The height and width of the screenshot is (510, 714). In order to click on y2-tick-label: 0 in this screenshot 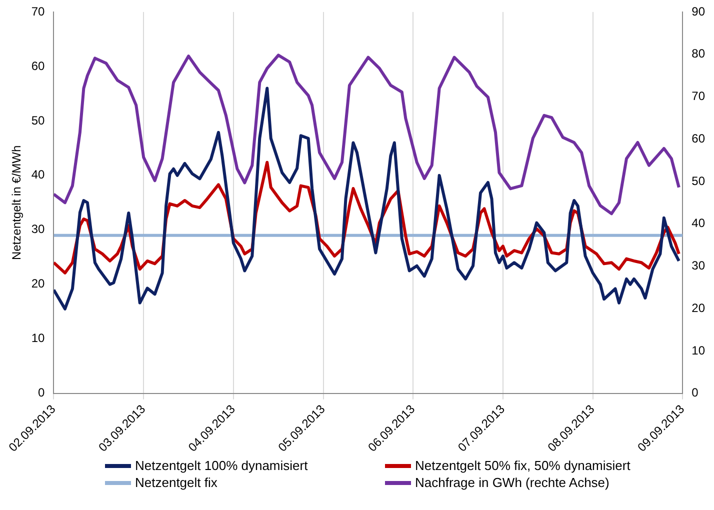, I will do `click(695, 393)`.